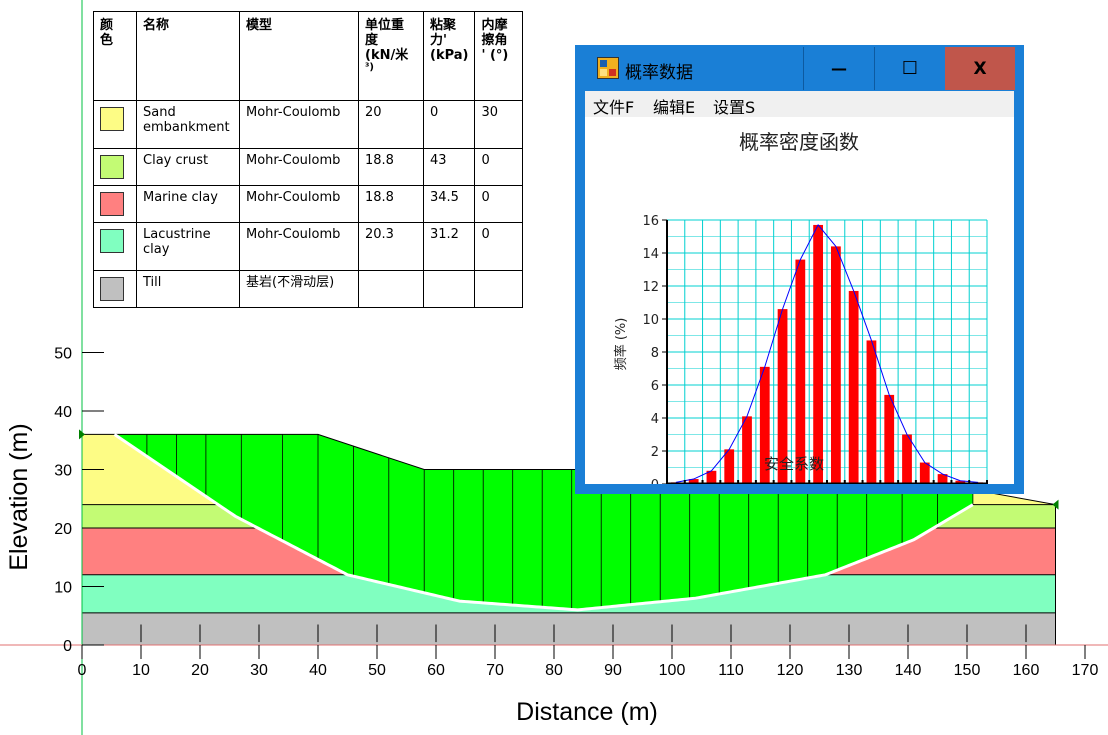 Image resolution: width=1108 pixels, height=735 pixels. Describe the element at coordinates (115, 56) in the screenshot. I see `col-header-color: 颜 色` at that location.